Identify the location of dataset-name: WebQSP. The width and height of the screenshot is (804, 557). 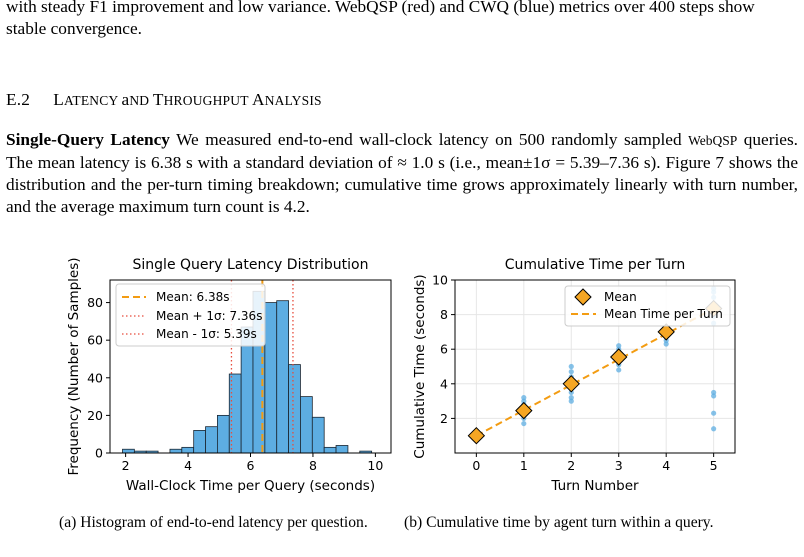
(713, 140).